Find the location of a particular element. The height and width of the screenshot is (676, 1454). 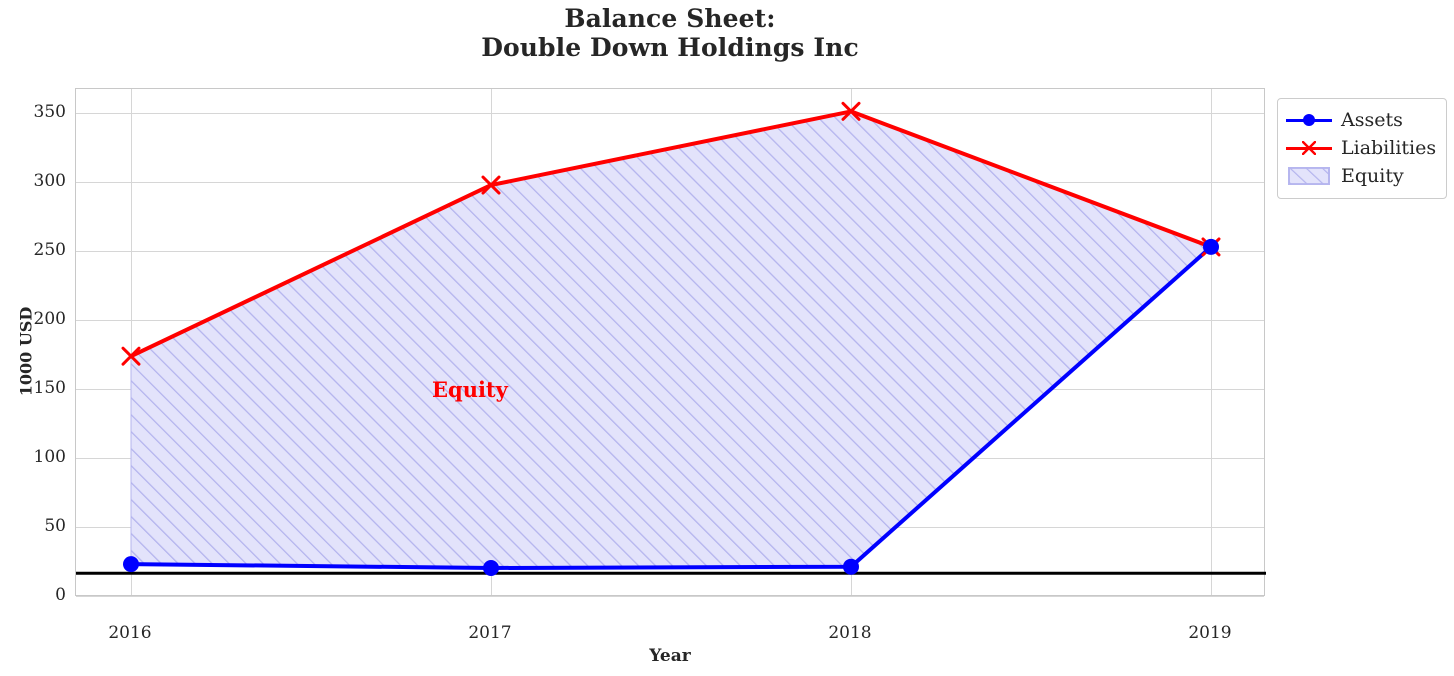

gridline-x-2019 is located at coordinates (1211, 342).